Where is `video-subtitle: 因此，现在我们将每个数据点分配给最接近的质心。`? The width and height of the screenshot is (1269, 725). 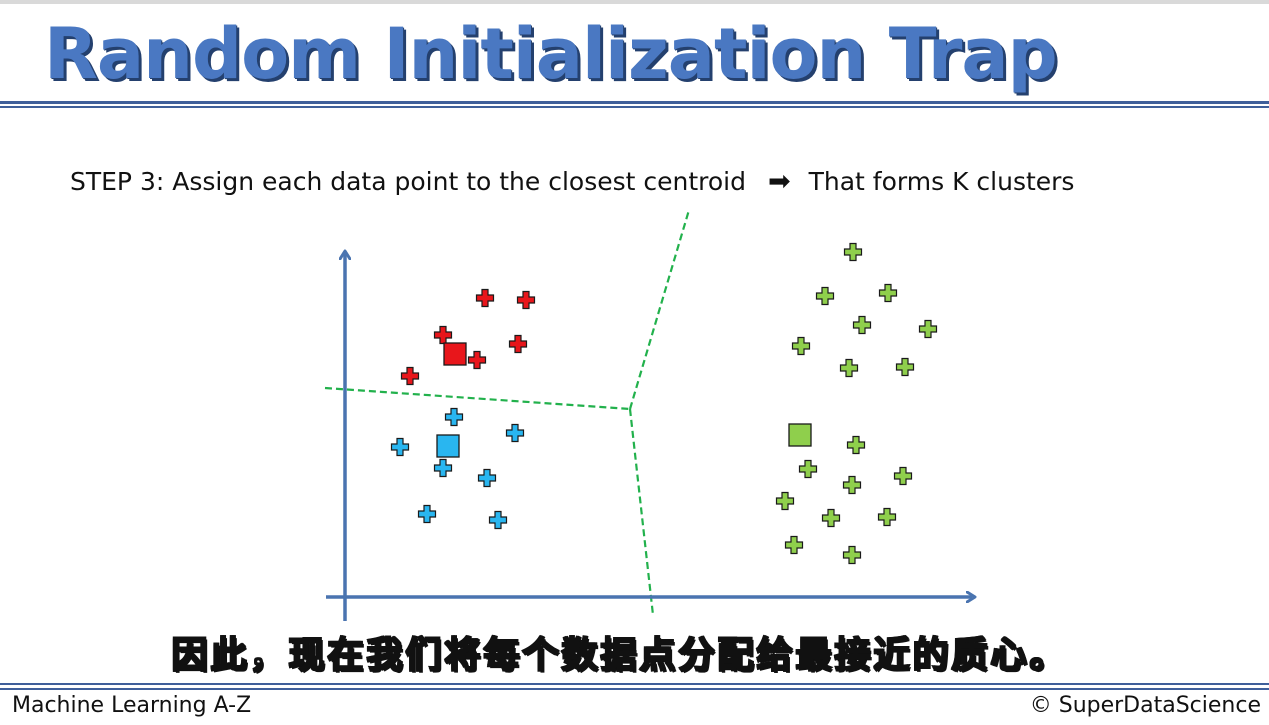 video-subtitle: 因此，现在我们将每个数据点分配给最接近的质心。 is located at coordinates (619, 655).